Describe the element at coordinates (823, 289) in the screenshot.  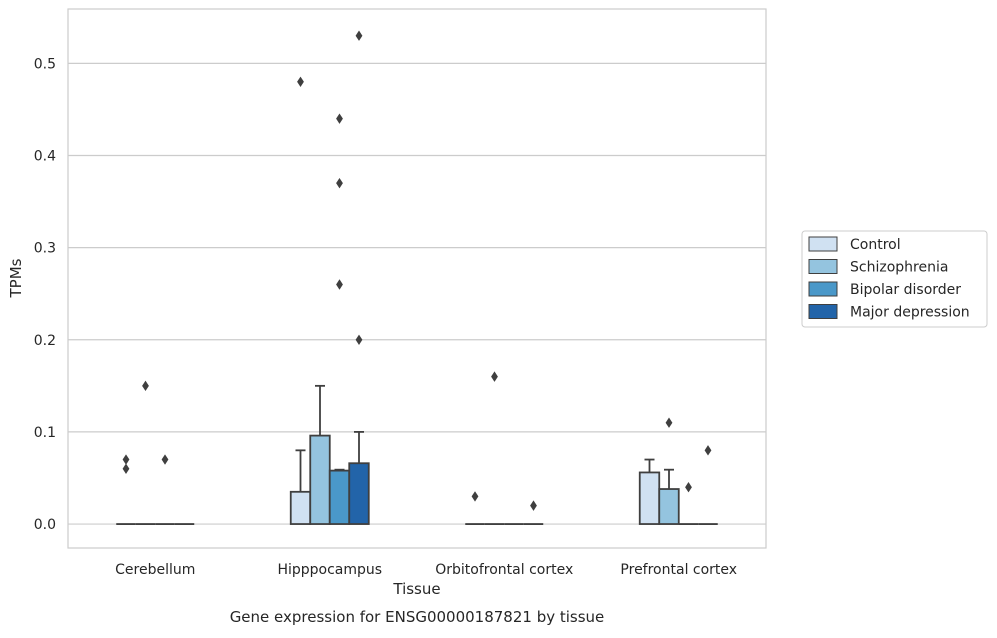
I see `legend-swatch-bipolar-disorder` at that location.